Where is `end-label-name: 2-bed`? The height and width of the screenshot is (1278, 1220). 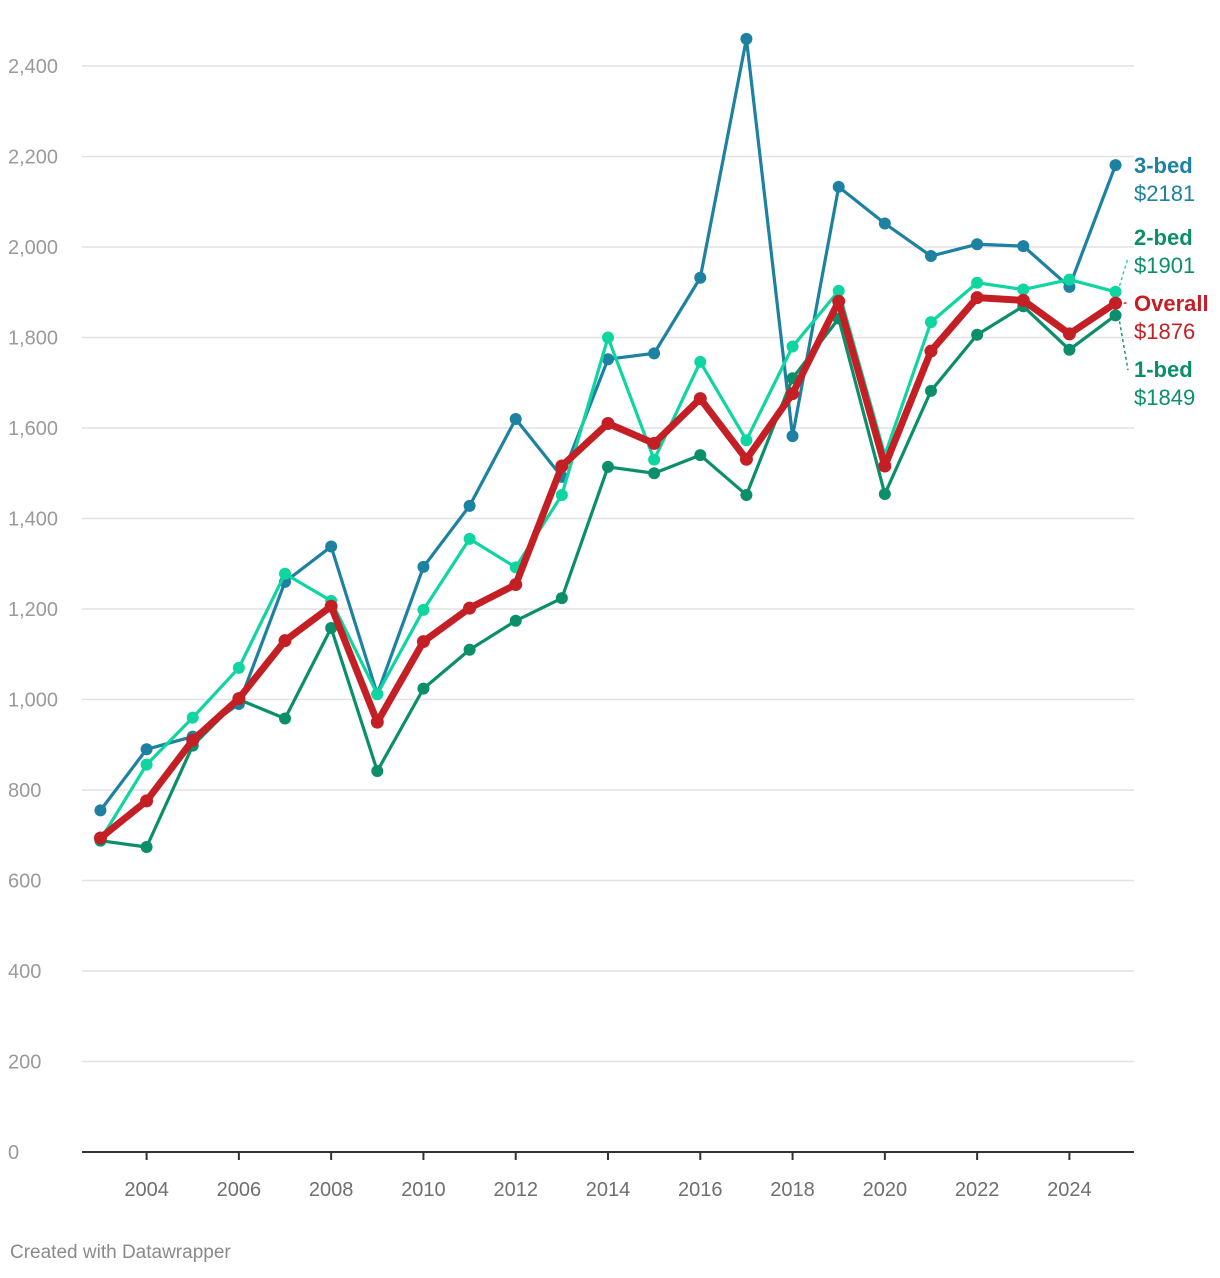 end-label-name: 2-bed is located at coordinates (1163, 237).